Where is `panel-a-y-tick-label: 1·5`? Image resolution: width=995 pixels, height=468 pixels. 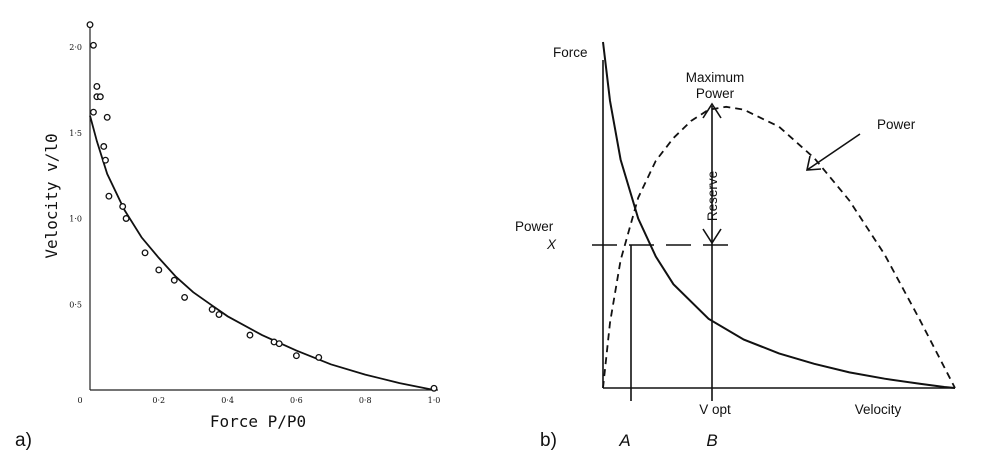
panel-a-y-tick-label: 1·5 is located at coordinates (75, 133).